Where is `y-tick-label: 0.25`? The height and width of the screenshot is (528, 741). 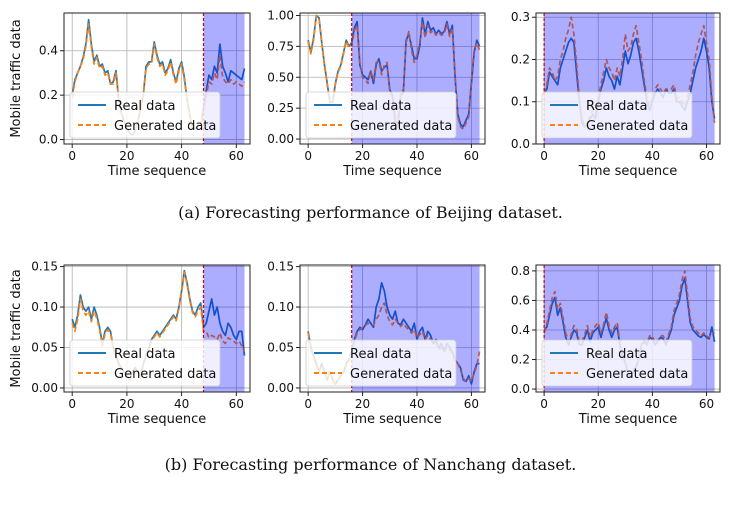 y-tick-label: 0.25 is located at coordinates (280, 108).